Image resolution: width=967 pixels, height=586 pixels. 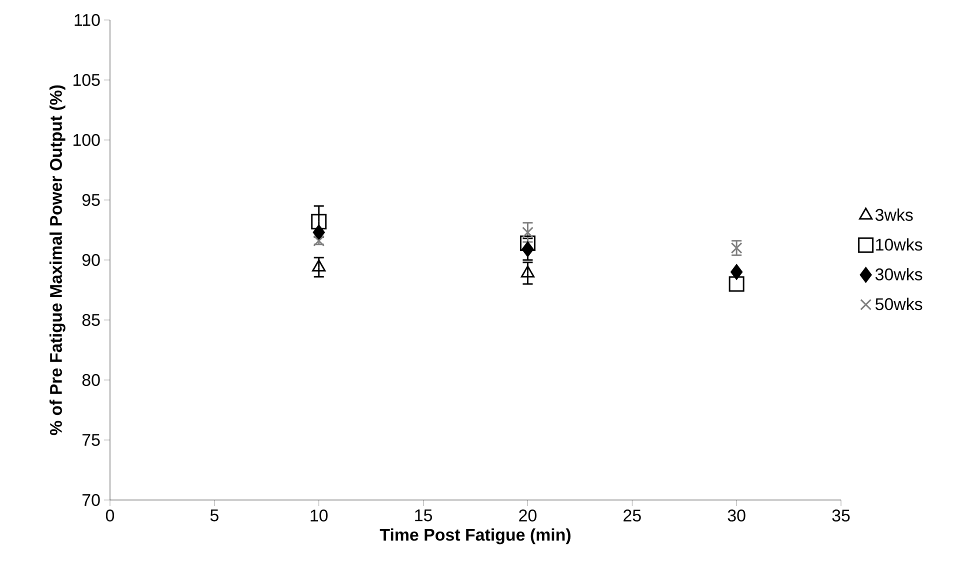 I want to click on y-tick-label: 80, so click(x=91, y=380).